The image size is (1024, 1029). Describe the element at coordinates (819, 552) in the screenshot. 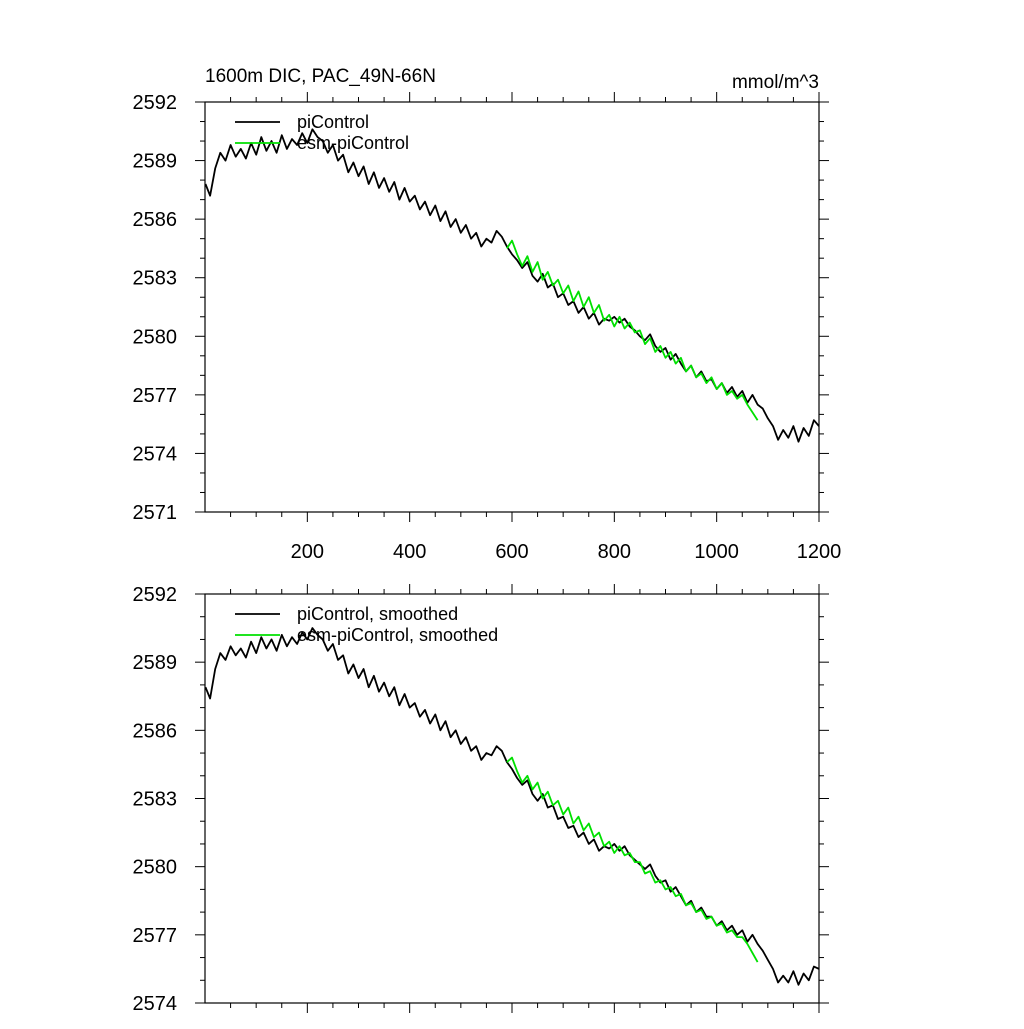

I see `x-tick-label: 1200` at that location.